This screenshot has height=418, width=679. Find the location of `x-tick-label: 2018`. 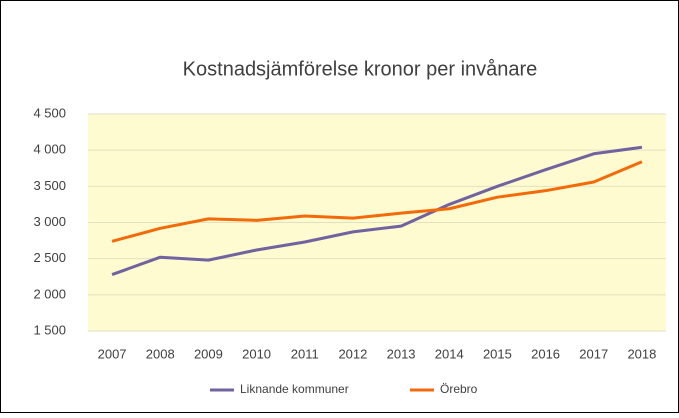

x-tick-label: 2018 is located at coordinates (641, 353).